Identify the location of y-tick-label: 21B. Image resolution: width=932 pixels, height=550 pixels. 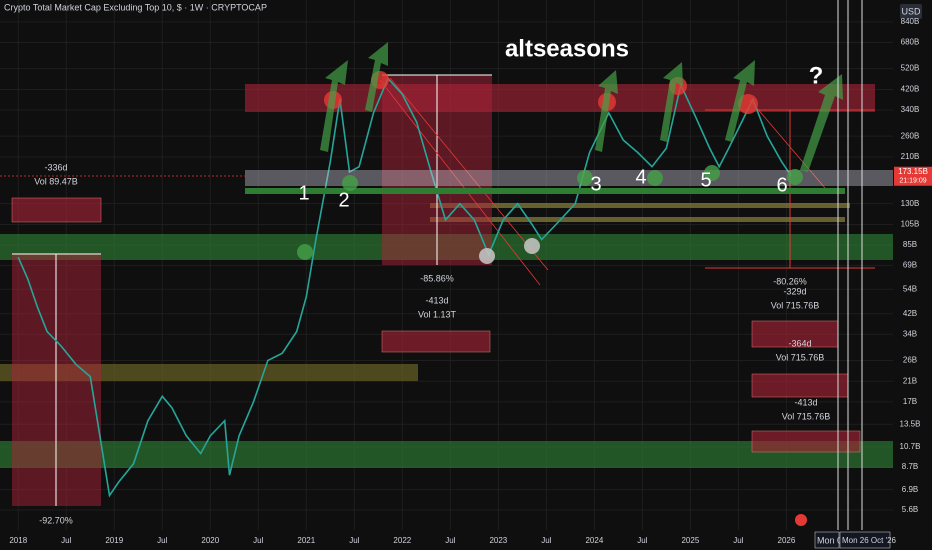
(910, 380).